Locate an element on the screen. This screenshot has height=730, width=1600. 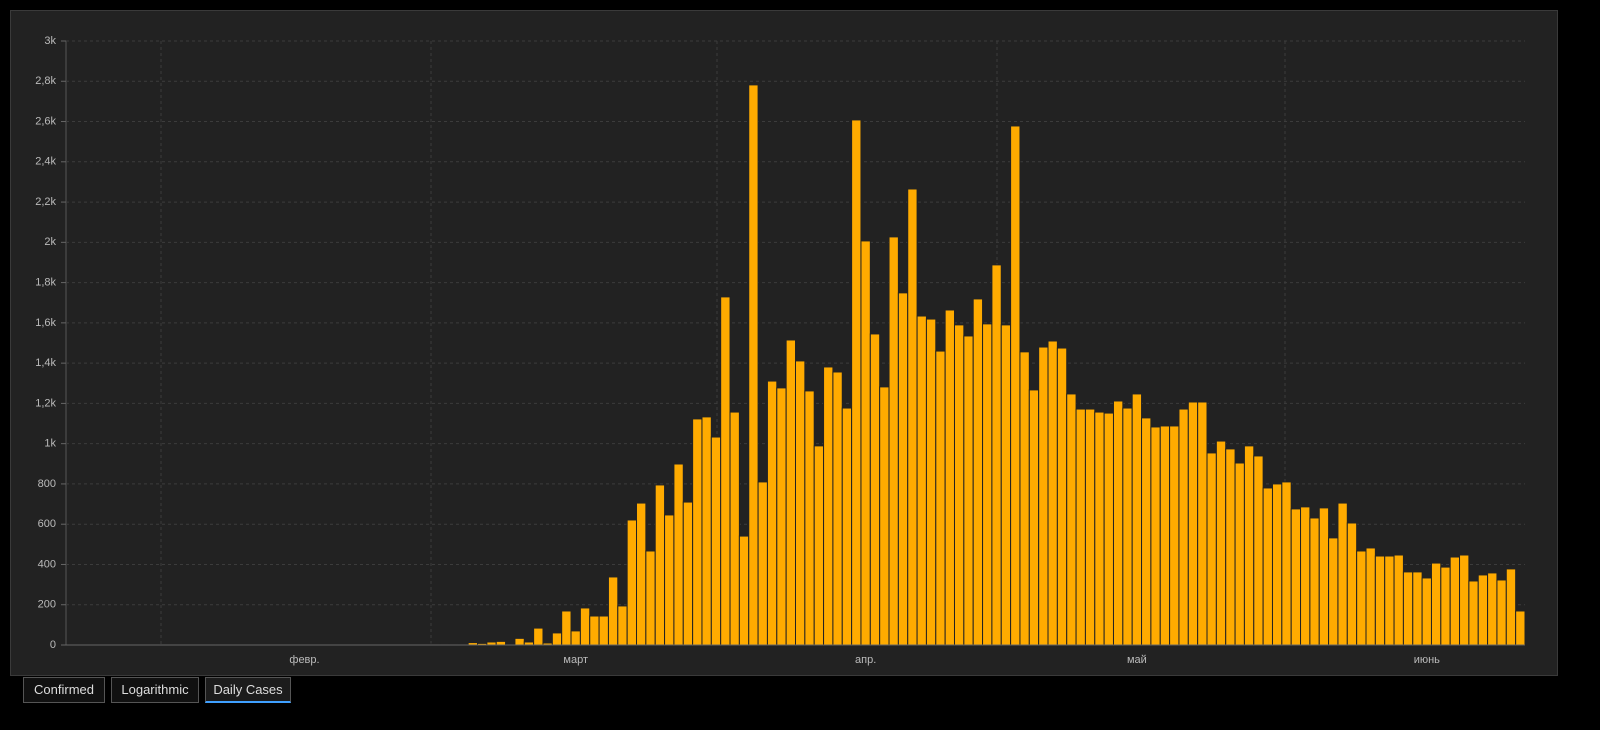
tab-button: Confirmed is located at coordinates (64, 690).